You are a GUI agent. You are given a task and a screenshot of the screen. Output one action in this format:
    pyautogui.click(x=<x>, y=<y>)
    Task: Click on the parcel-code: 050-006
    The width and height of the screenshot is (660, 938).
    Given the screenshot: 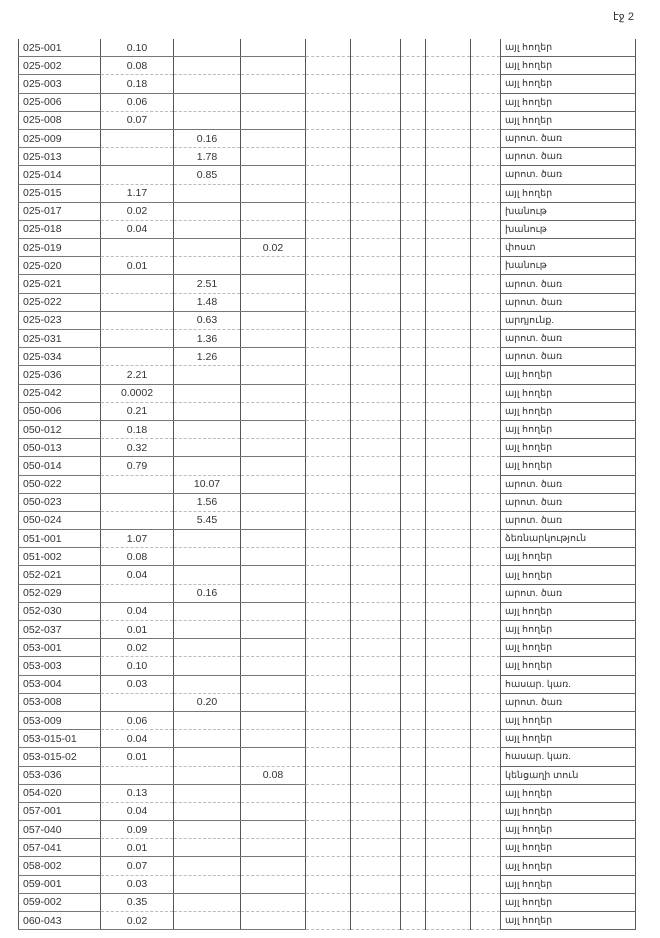 What is the action you would take?
    pyautogui.click(x=59, y=411)
    